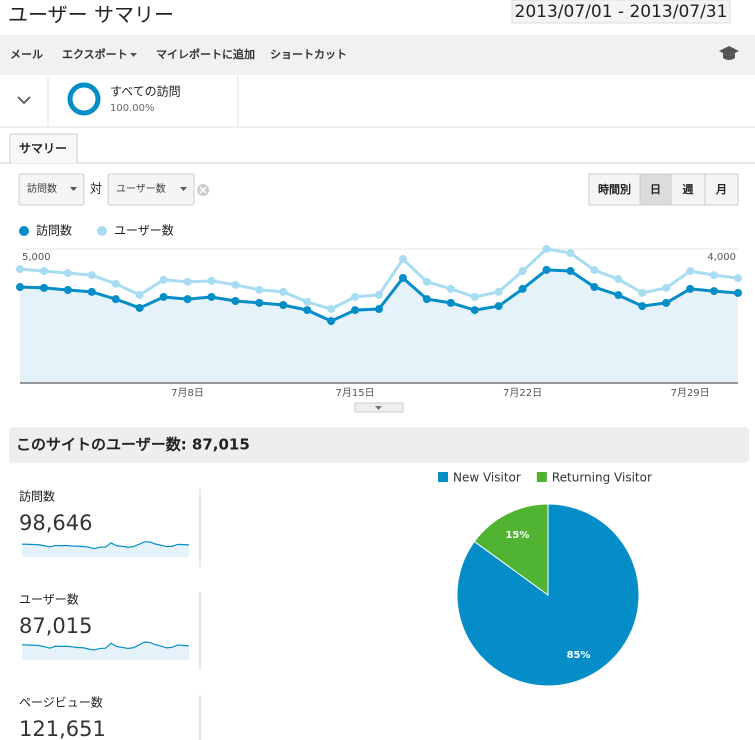 The width and height of the screenshot is (755, 740). I want to click on pie-slice, so click(511, 549).